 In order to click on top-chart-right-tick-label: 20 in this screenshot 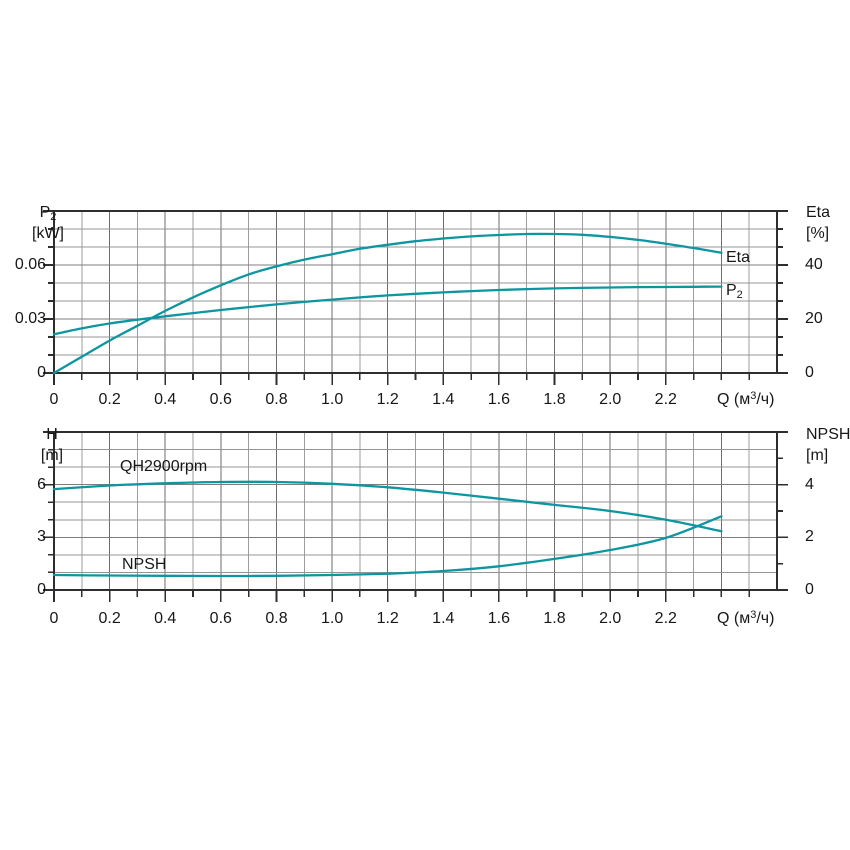, I will do `click(814, 318)`.